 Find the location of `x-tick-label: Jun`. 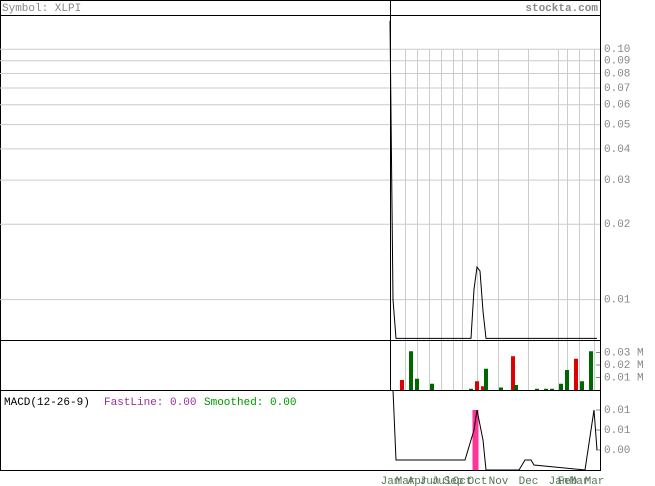

x-tick-label: Jun is located at coordinates (430, 481).